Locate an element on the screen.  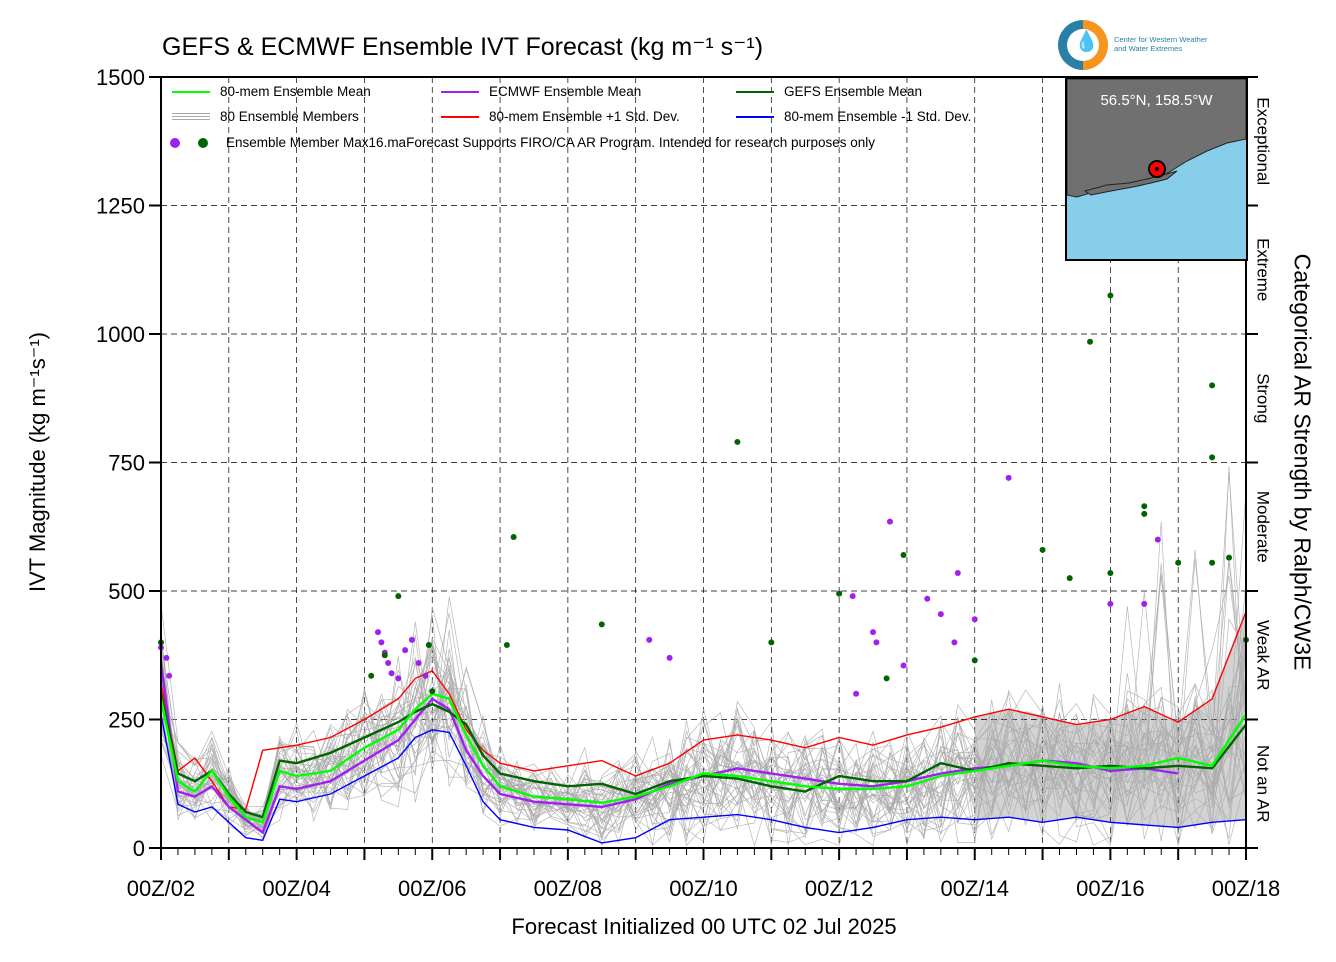
logo-text-line2: and Water Extremes is located at coordinates (1148, 48).